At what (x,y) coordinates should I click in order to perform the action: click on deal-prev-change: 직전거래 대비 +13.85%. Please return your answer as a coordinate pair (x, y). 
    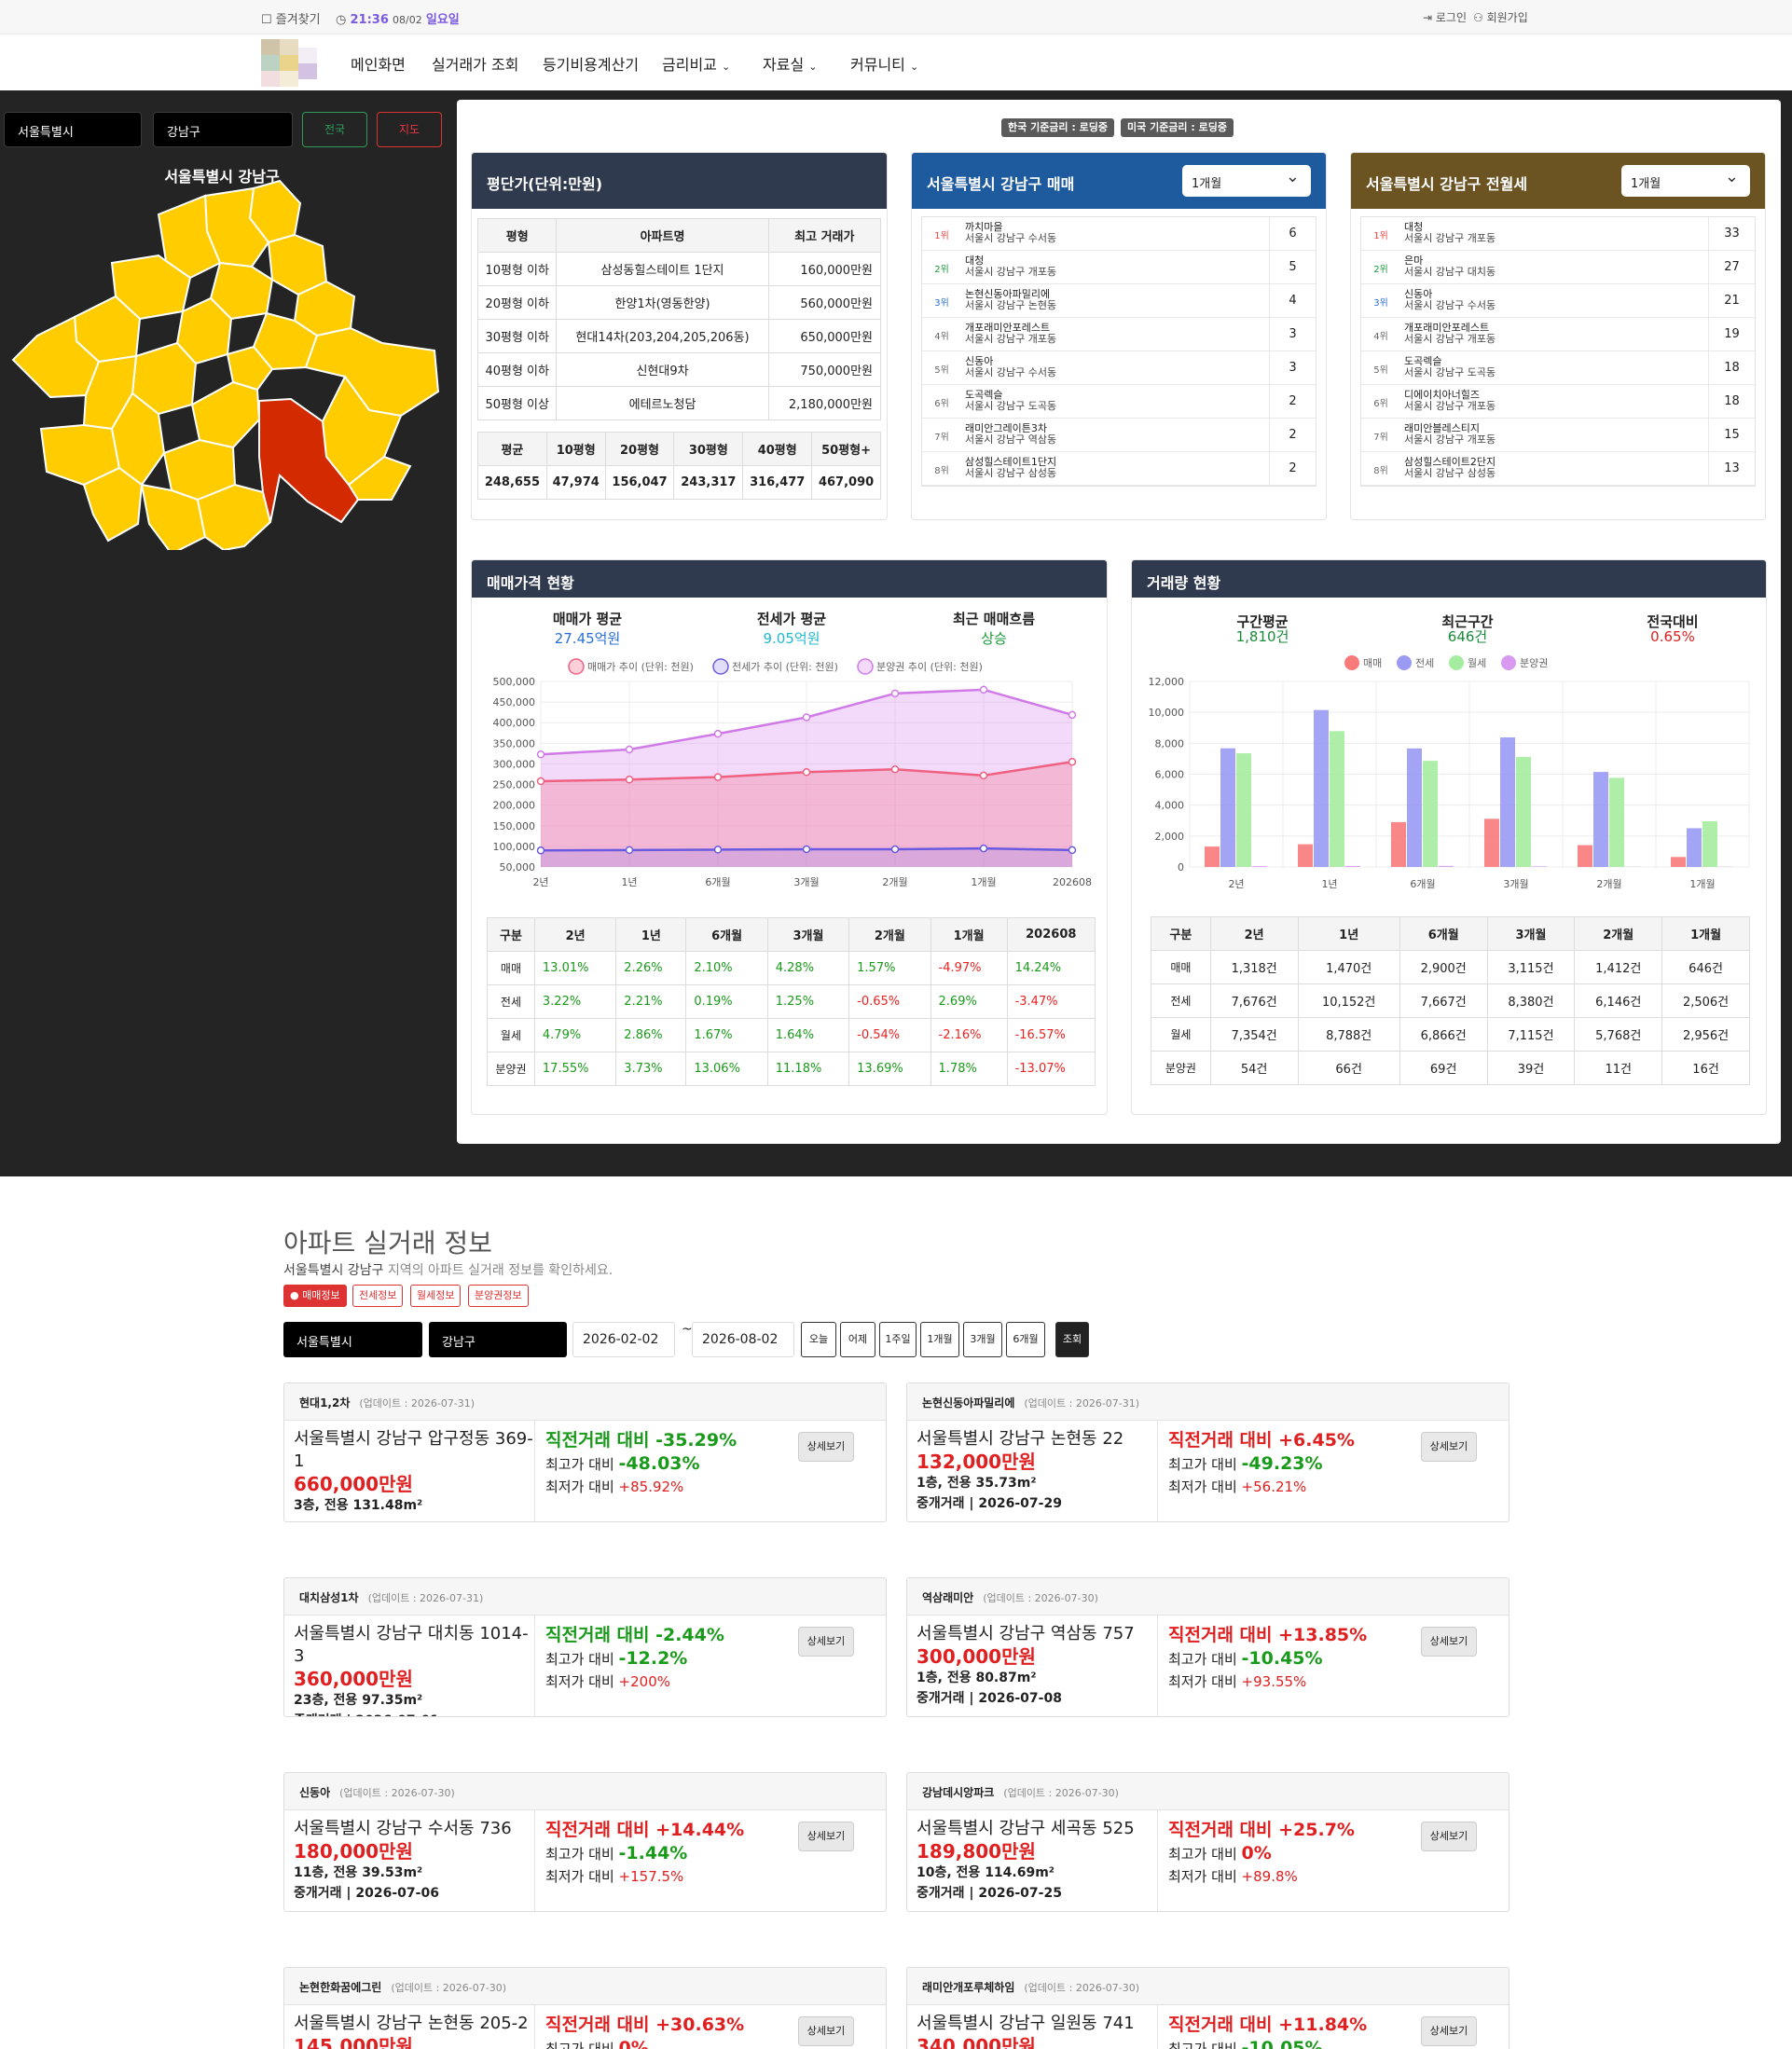
    Looking at the image, I should click on (1268, 1635).